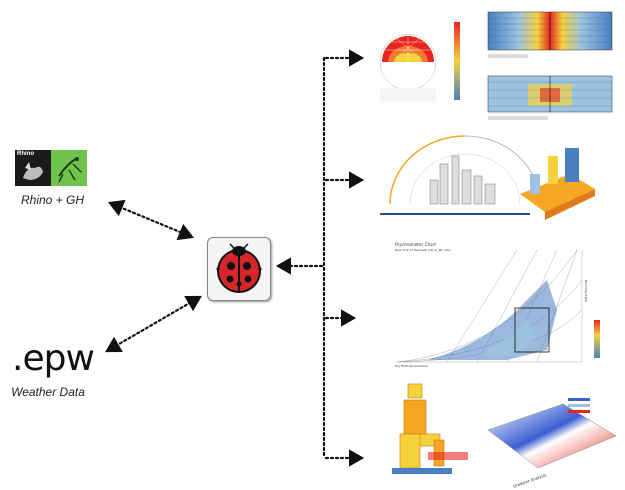 The image size is (625, 490). I want to click on rhino-logo-text: Rhino, so click(25, 154).